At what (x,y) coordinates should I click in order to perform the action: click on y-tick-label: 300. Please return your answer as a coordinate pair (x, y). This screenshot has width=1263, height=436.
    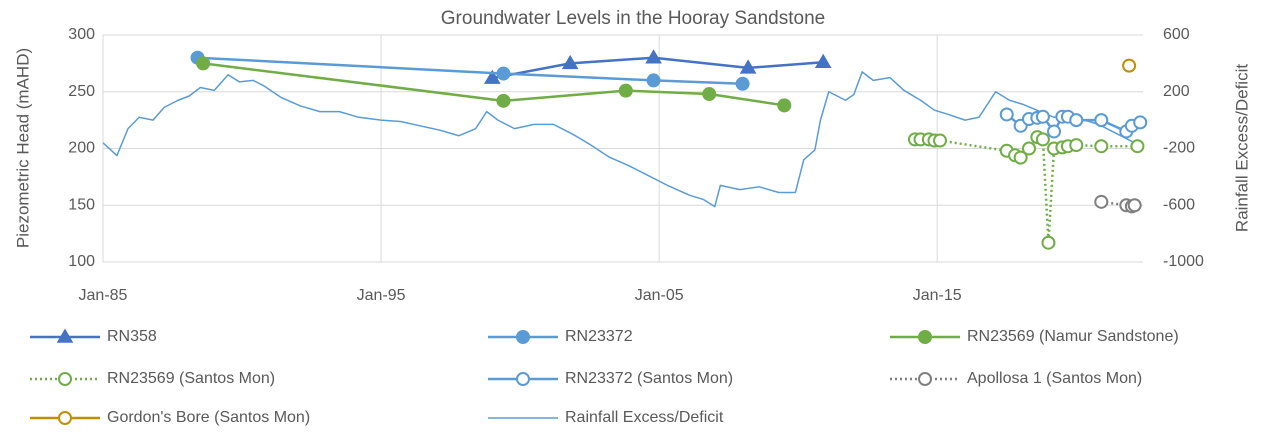
    Looking at the image, I should click on (81, 34).